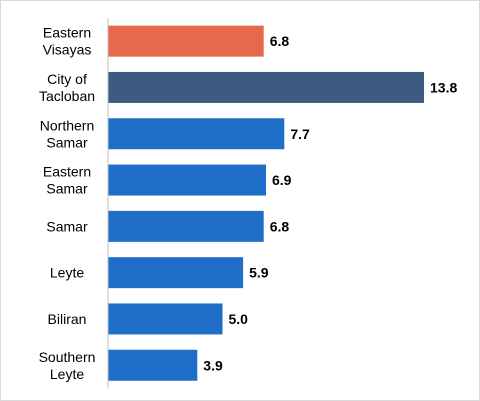 The width and height of the screenshot is (480, 401). What do you see at coordinates (67, 50) in the screenshot?
I see `category-label: Visayas` at bounding box center [67, 50].